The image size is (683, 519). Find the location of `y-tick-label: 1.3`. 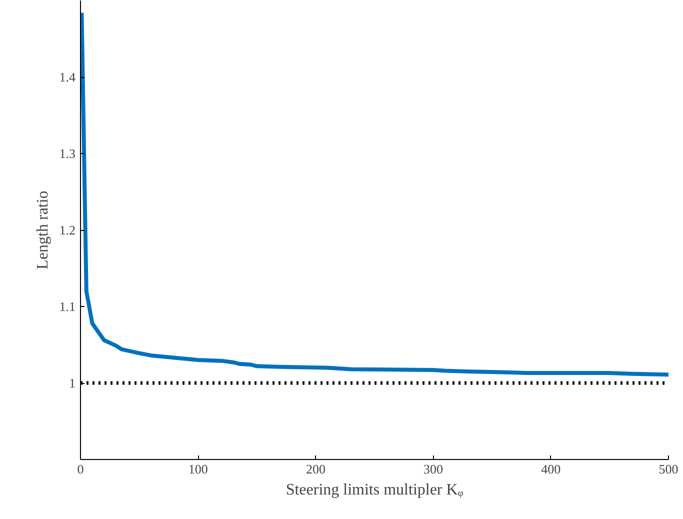

y-tick-label: 1.3 is located at coordinates (67, 153).